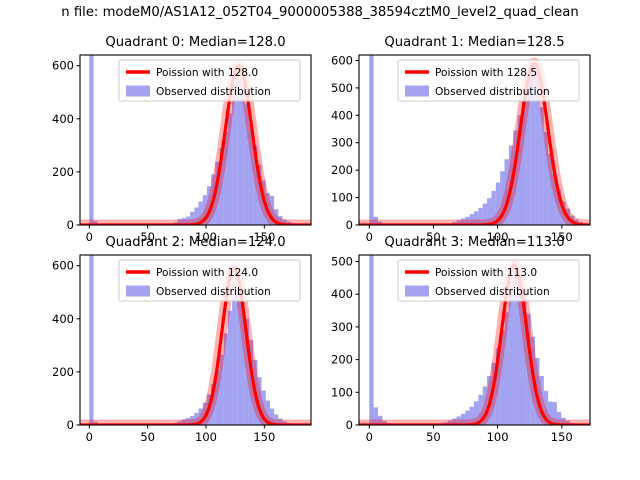 The height and width of the screenshot is (480, 640). What do you see at coordinates (369, 237) in the screenshot?
I see `x-tick-label: 0` at bounding box center [369, 237].